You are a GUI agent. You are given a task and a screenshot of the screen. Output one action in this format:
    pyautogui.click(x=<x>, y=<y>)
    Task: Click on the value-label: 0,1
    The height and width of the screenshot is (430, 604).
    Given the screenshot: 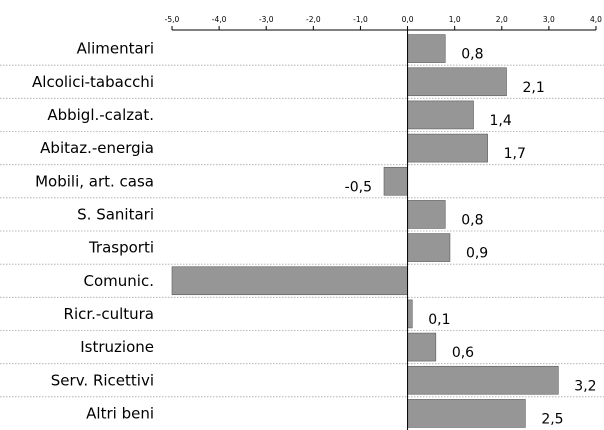 What is the action you would take?
    pyautogui.click(x=439, y=320)
    